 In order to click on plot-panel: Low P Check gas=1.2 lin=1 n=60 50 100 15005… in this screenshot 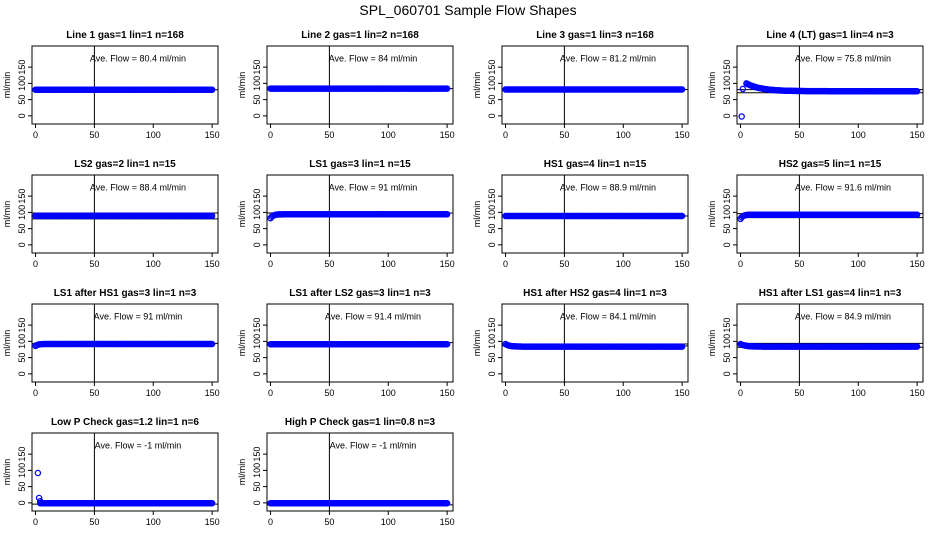, I will do `click(111, 472)`.